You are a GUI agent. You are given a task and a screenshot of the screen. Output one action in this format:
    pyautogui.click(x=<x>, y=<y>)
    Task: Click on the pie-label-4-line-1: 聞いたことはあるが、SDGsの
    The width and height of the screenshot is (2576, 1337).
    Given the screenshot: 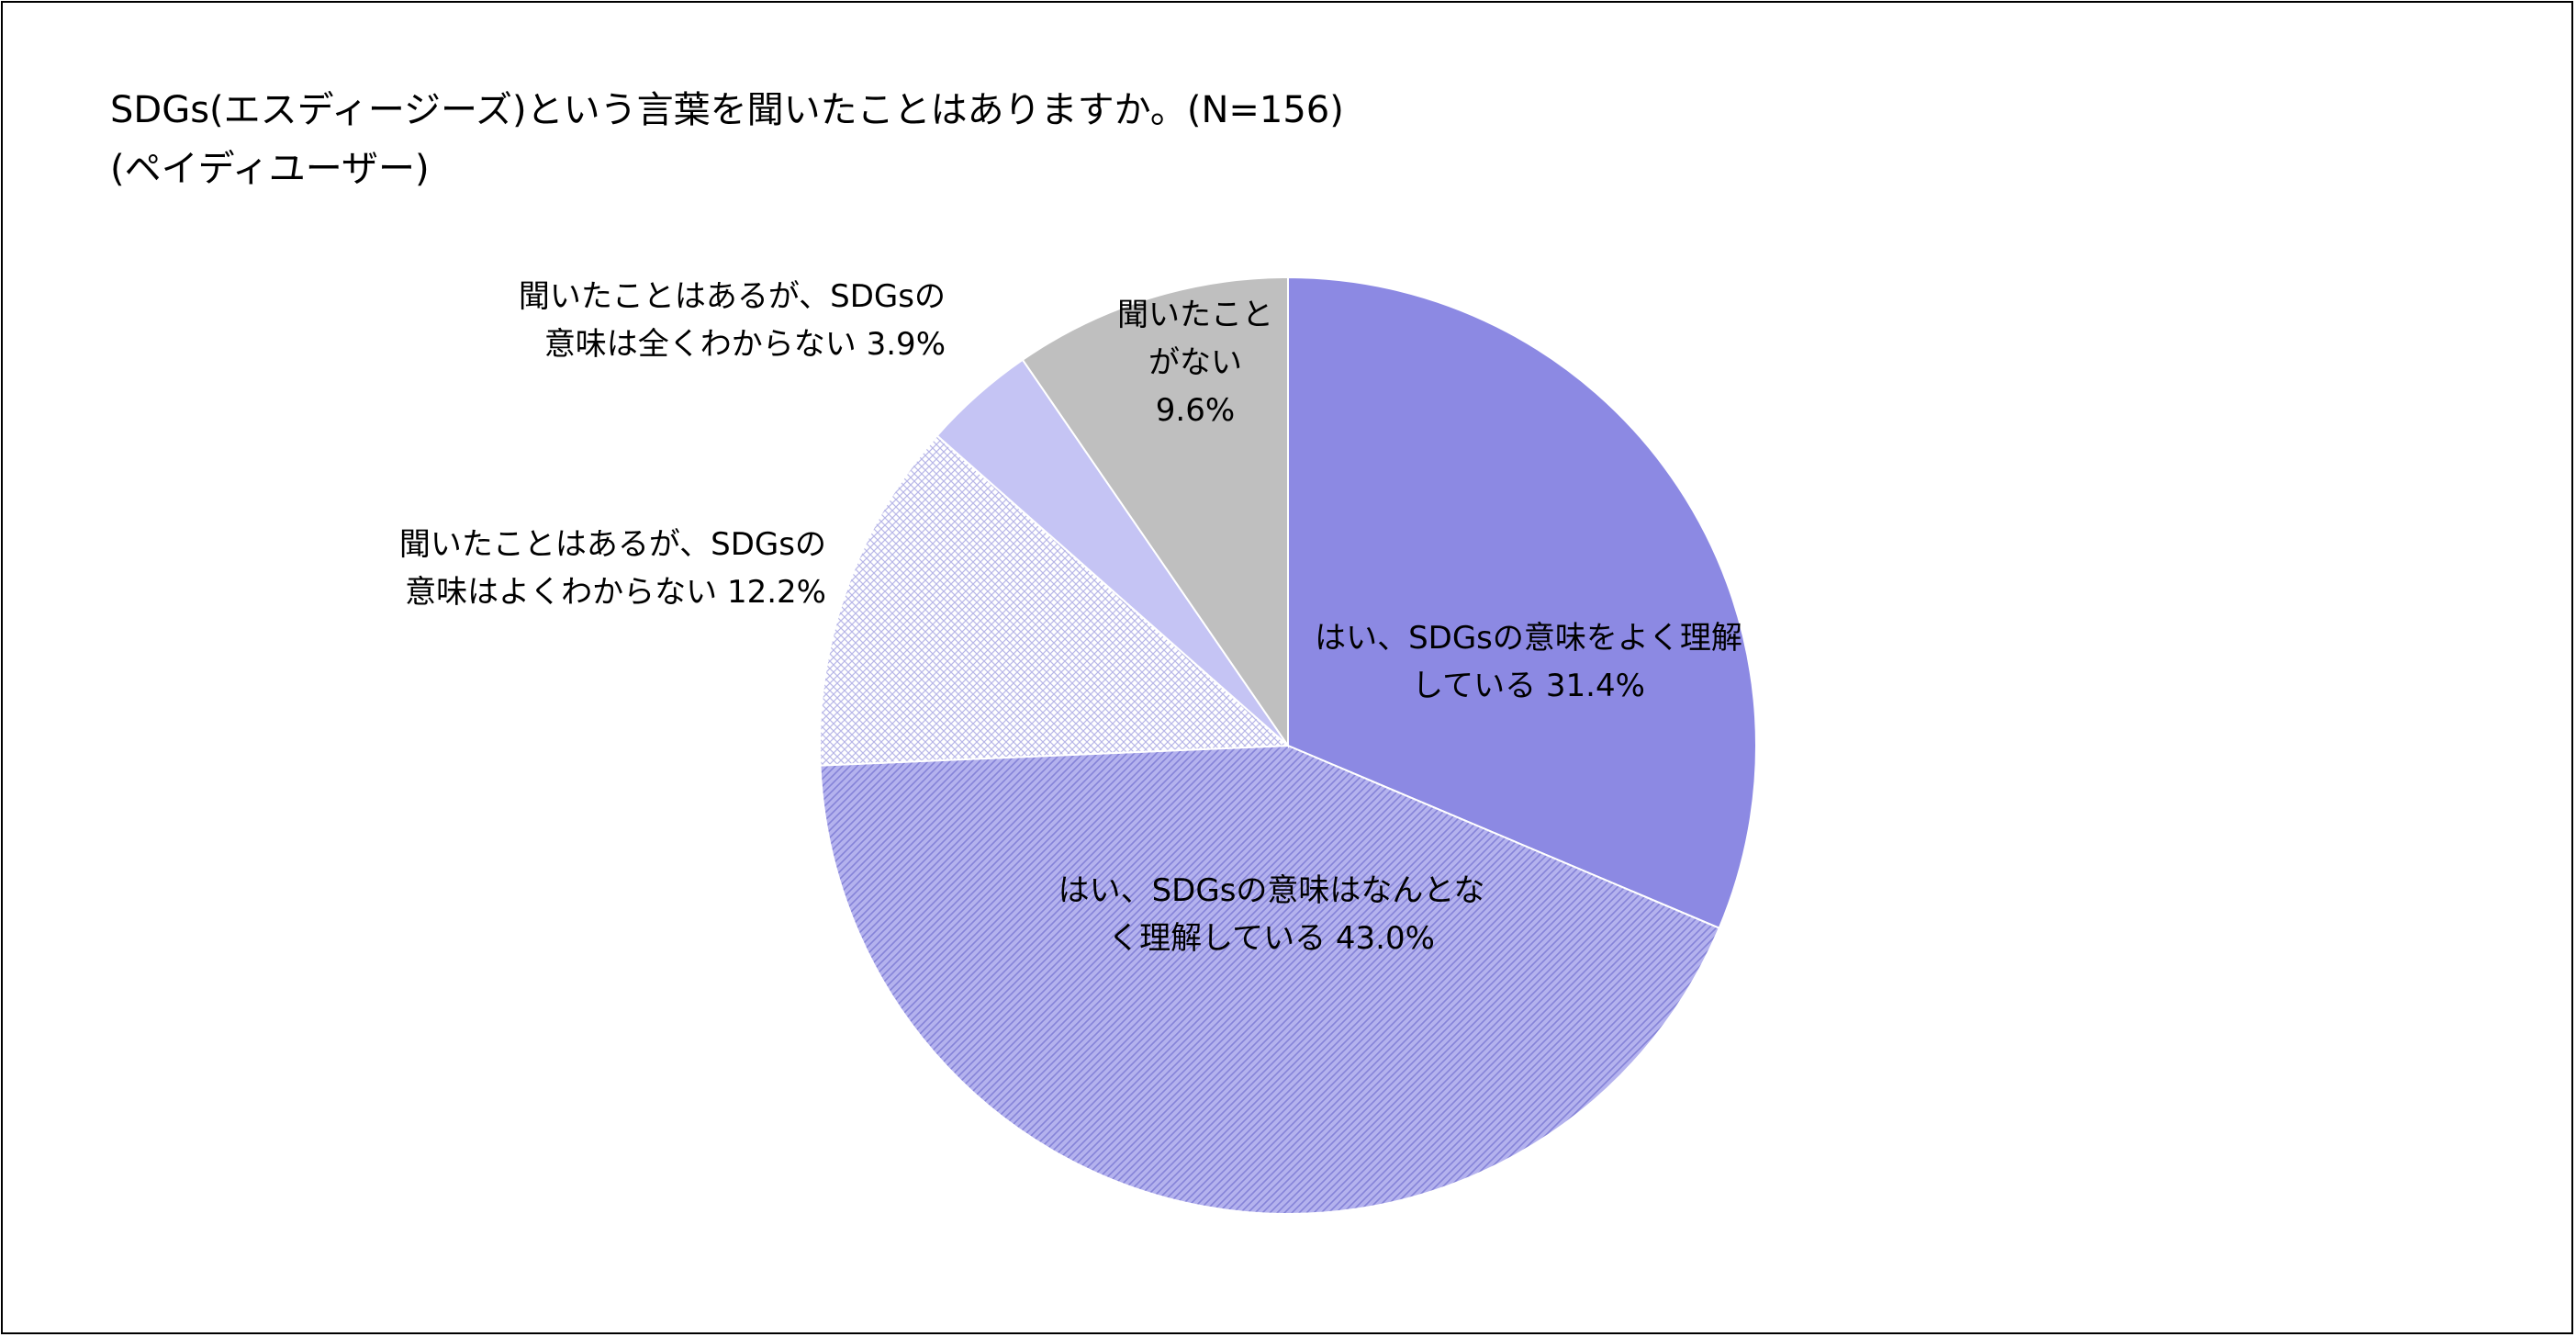 What is the action you would take?
    pyautogui.click(x=732, y=296)
    